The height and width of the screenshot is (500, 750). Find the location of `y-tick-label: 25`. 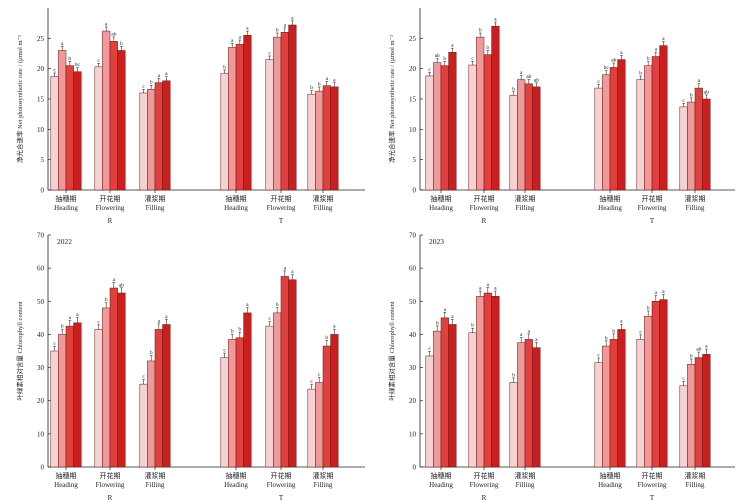

y-tick-label: 25 is located at coordinates (413, 39).